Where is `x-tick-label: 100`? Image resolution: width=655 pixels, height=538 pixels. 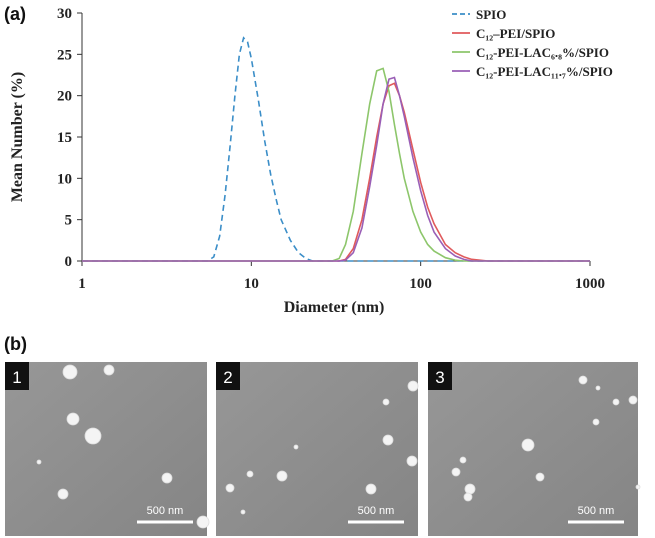 x-tick-label: 100 is located at coordinates (420, 284).